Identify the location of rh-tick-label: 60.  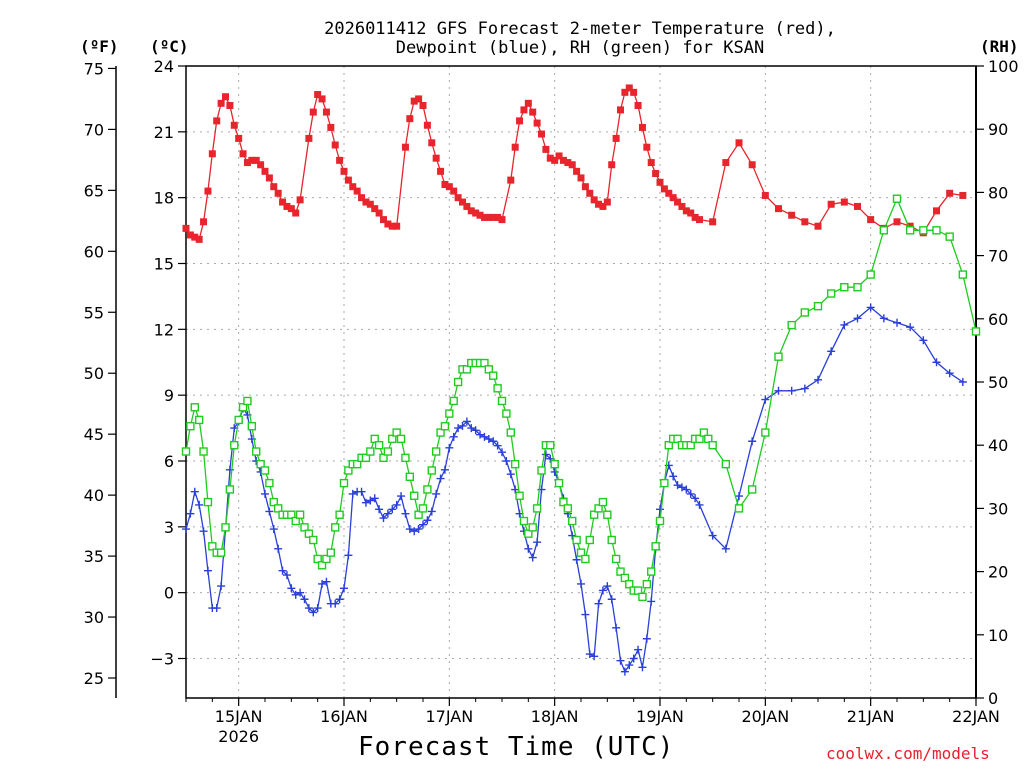
(998, 319).